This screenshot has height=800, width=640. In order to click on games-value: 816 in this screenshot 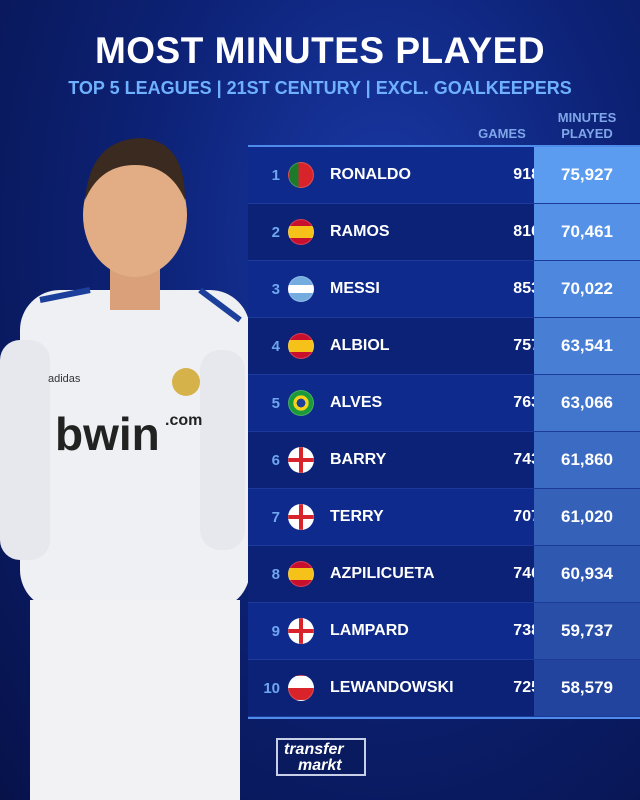, I will do `click(526, 231)`.